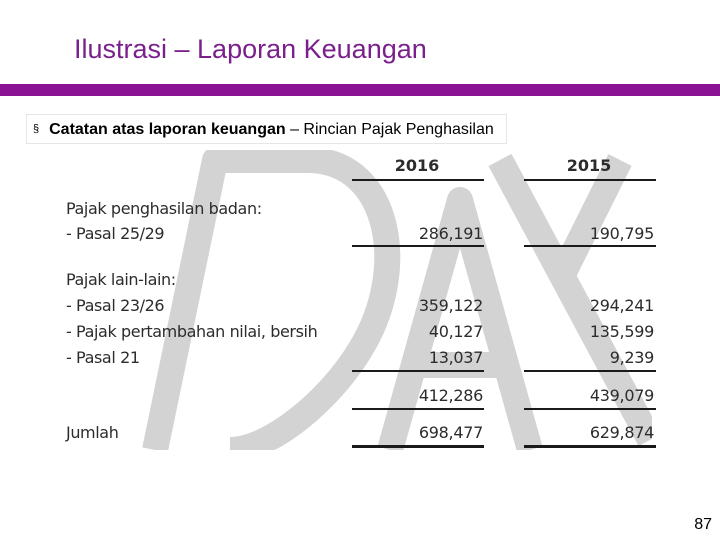  Describe the element at coordinates (621, 395) in the screenshot. I see `value-2015: 439,079` at that location.